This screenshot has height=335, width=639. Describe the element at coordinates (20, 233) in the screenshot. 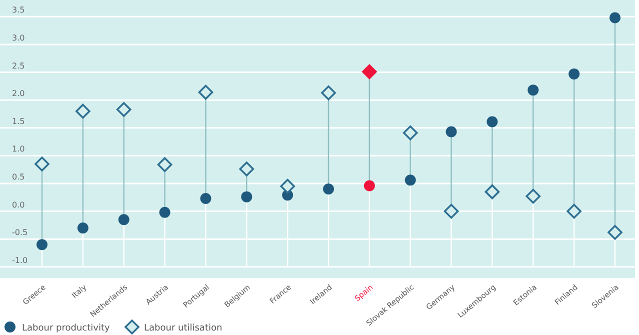

I see `y-tick-label: -0.5` at that location.